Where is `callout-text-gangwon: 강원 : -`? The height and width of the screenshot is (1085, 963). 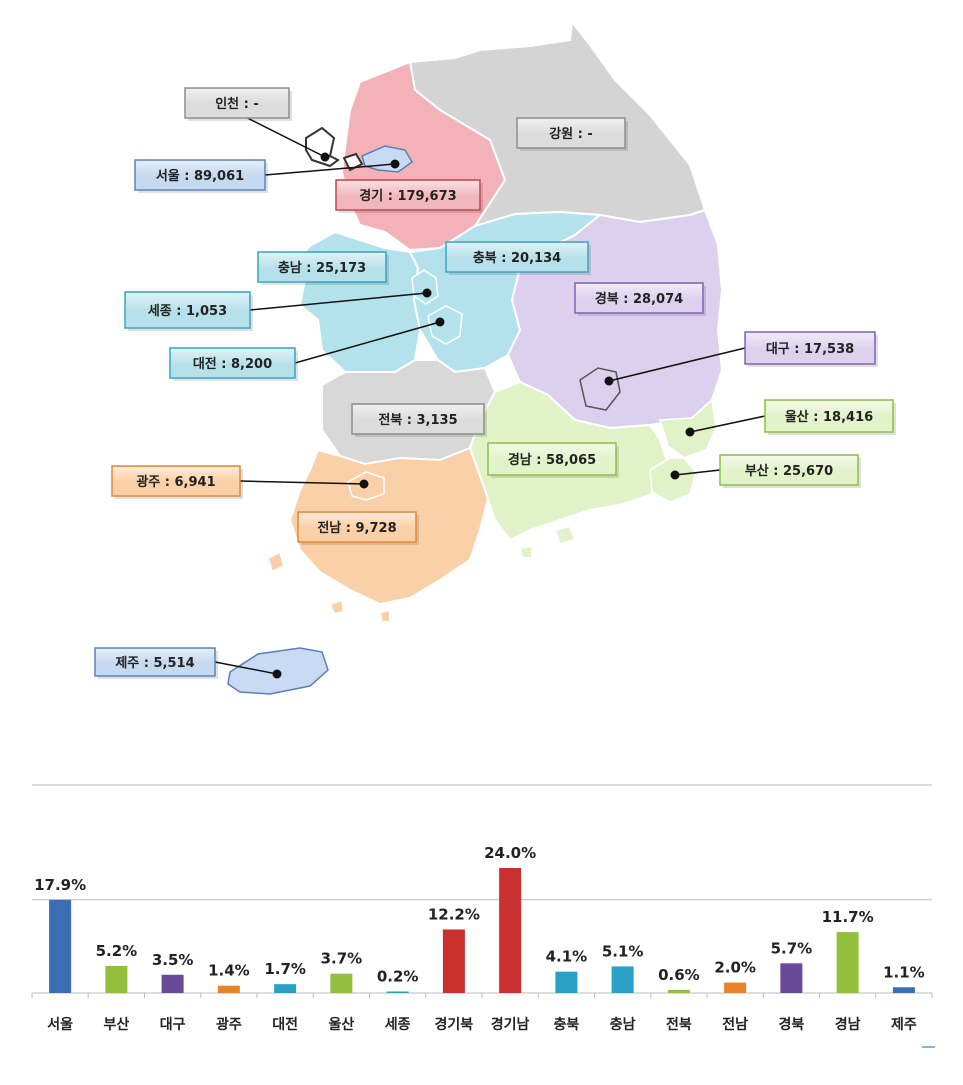
callout-text-gangwon: 강원 : - is located at coordinates (571, 134).